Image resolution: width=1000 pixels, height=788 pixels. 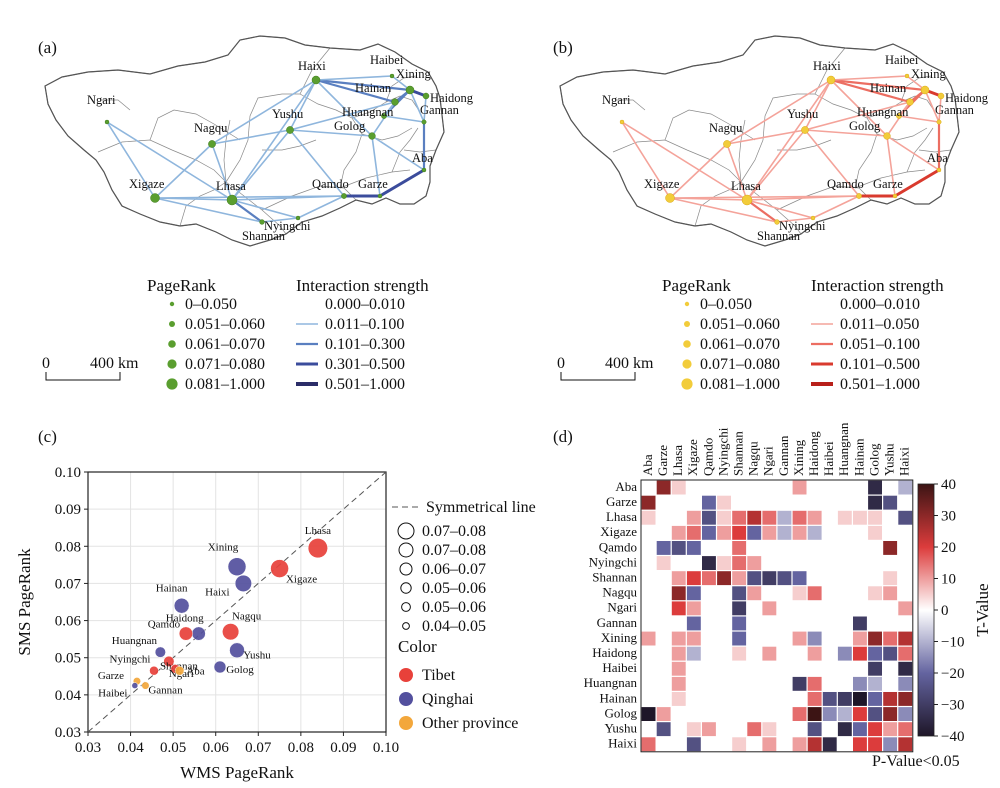 I want to click on y-tick-label: 0.07, so click(x=68, y=584).